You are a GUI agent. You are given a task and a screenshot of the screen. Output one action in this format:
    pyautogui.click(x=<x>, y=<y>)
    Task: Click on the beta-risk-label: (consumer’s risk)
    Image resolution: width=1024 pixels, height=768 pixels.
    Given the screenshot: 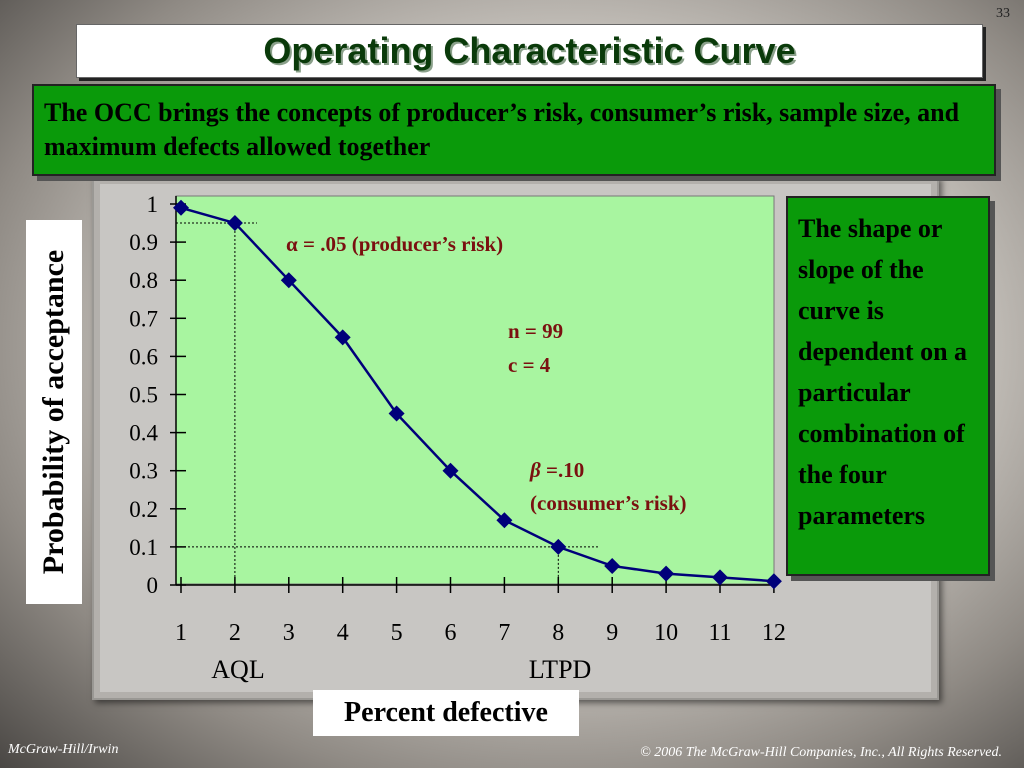 What is the action you would take?
    pyautogui.click(x=608, y=503)
    